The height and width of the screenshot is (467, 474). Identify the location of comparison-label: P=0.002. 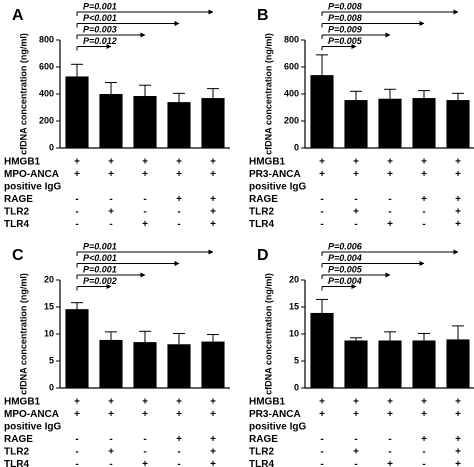
(100, 281).